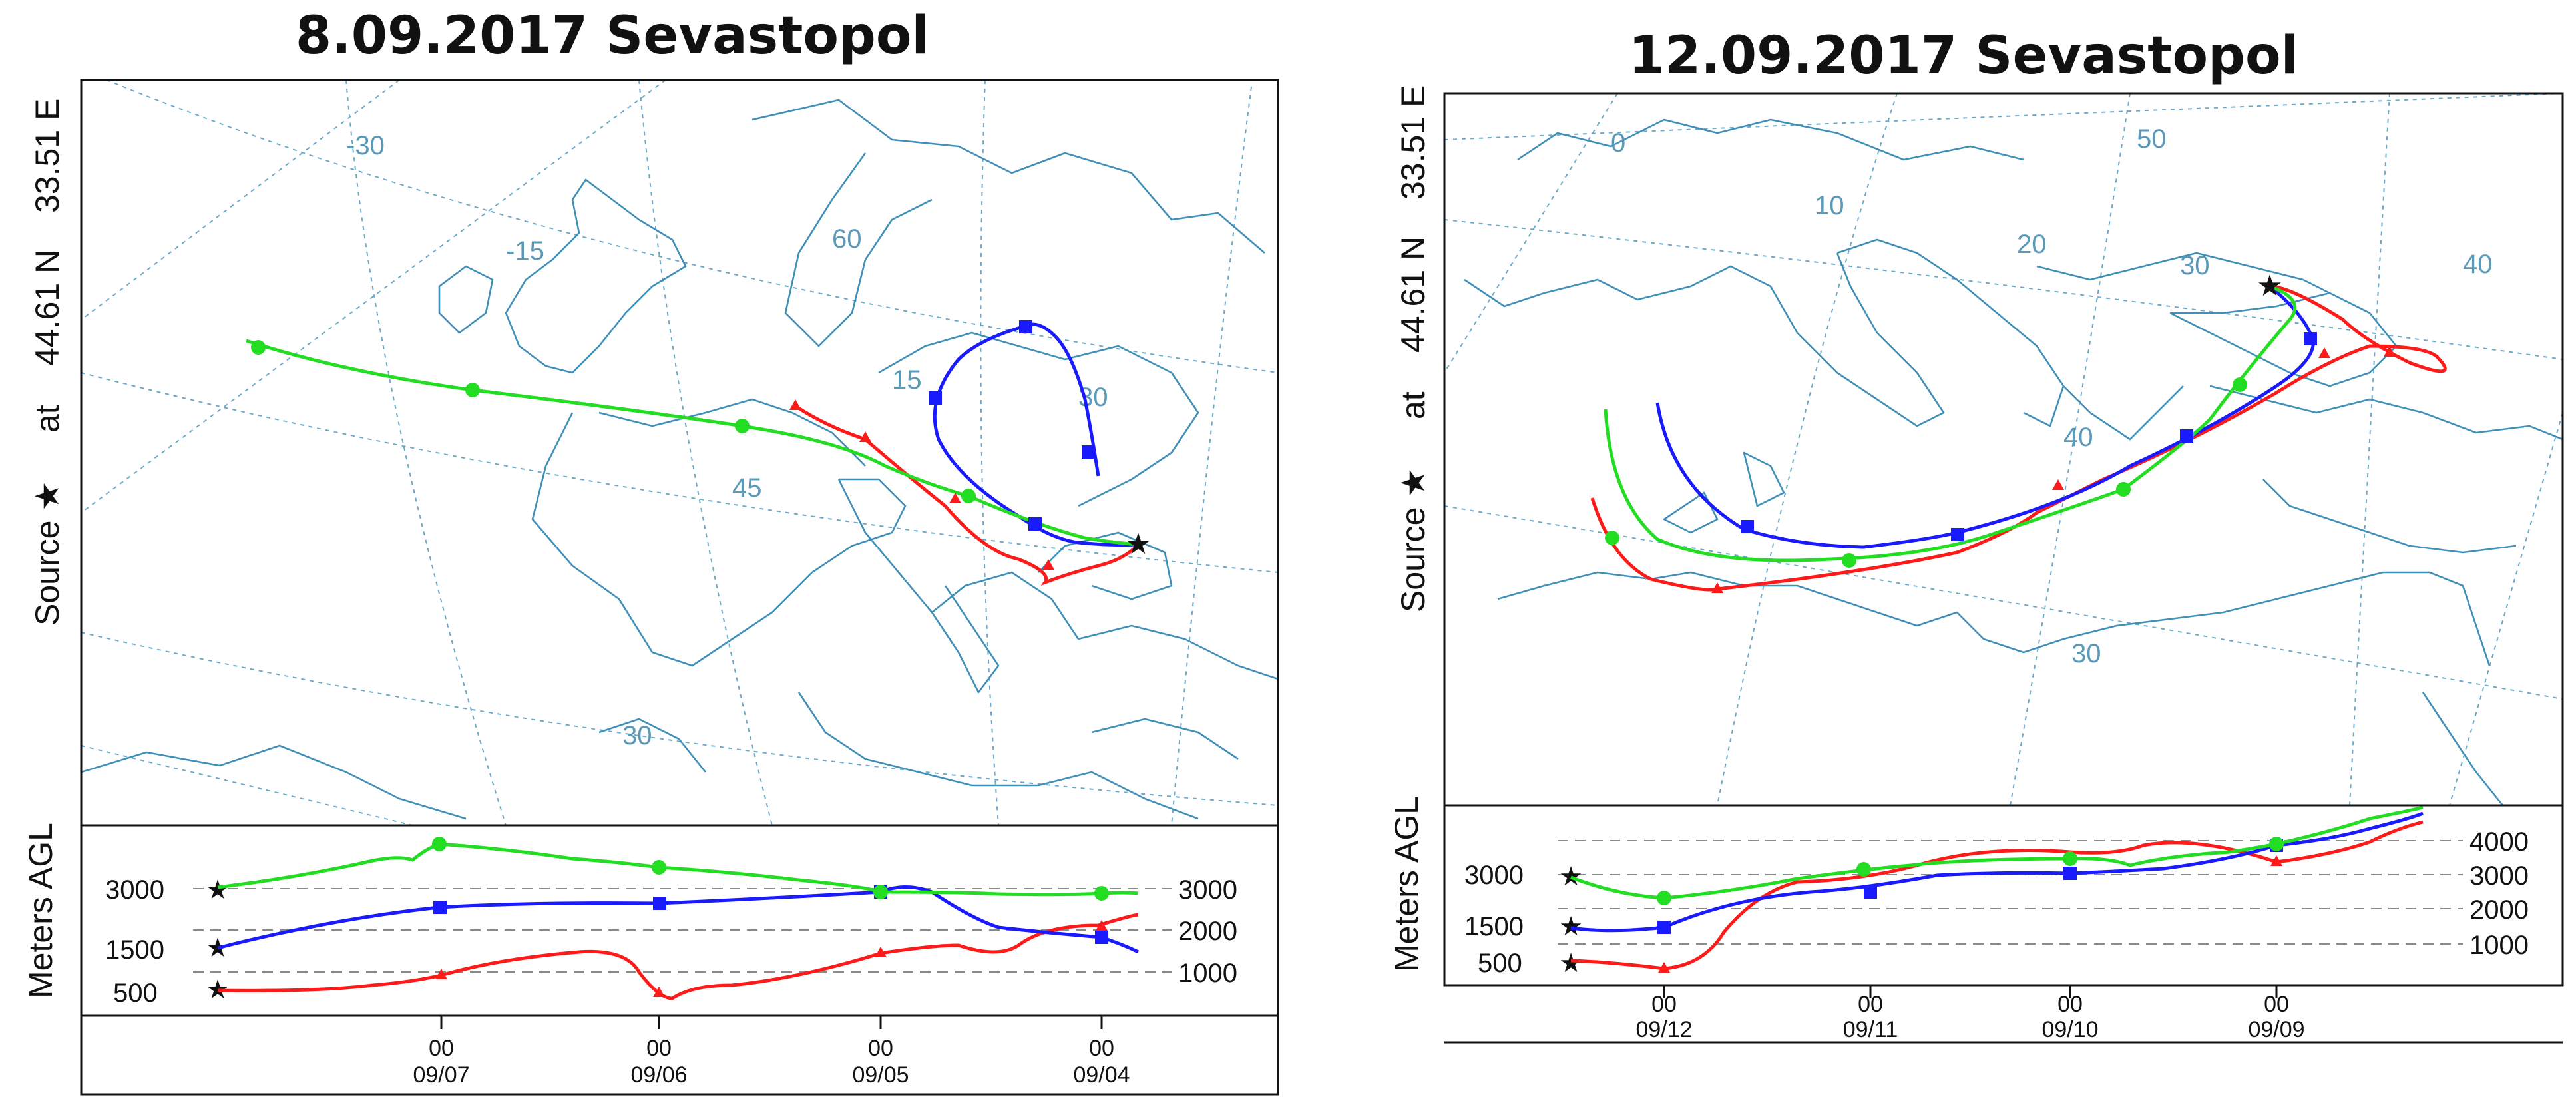 The image size is (2576, 1097). Describe the element at coordinates (134, 890) in the screenshot. I see `left-y-tick-left: 3000` at that location.